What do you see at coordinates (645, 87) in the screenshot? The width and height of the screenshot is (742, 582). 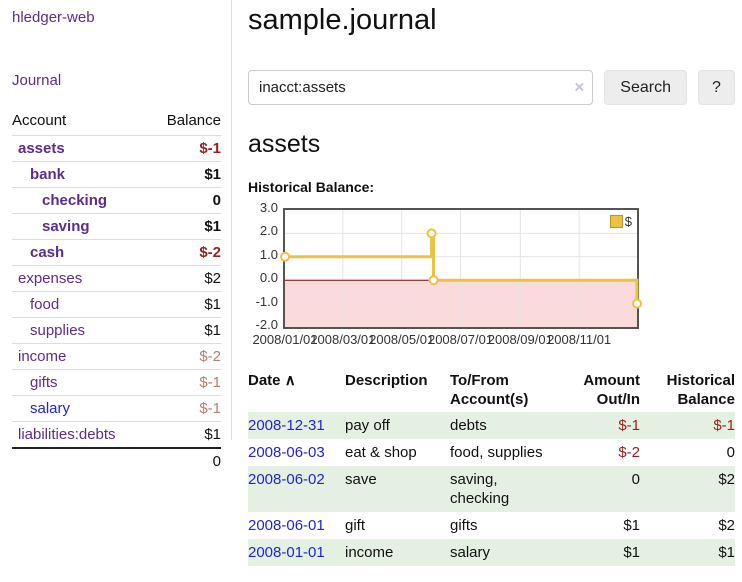 I see `search-button: Search` at bounding box center [645, 87].